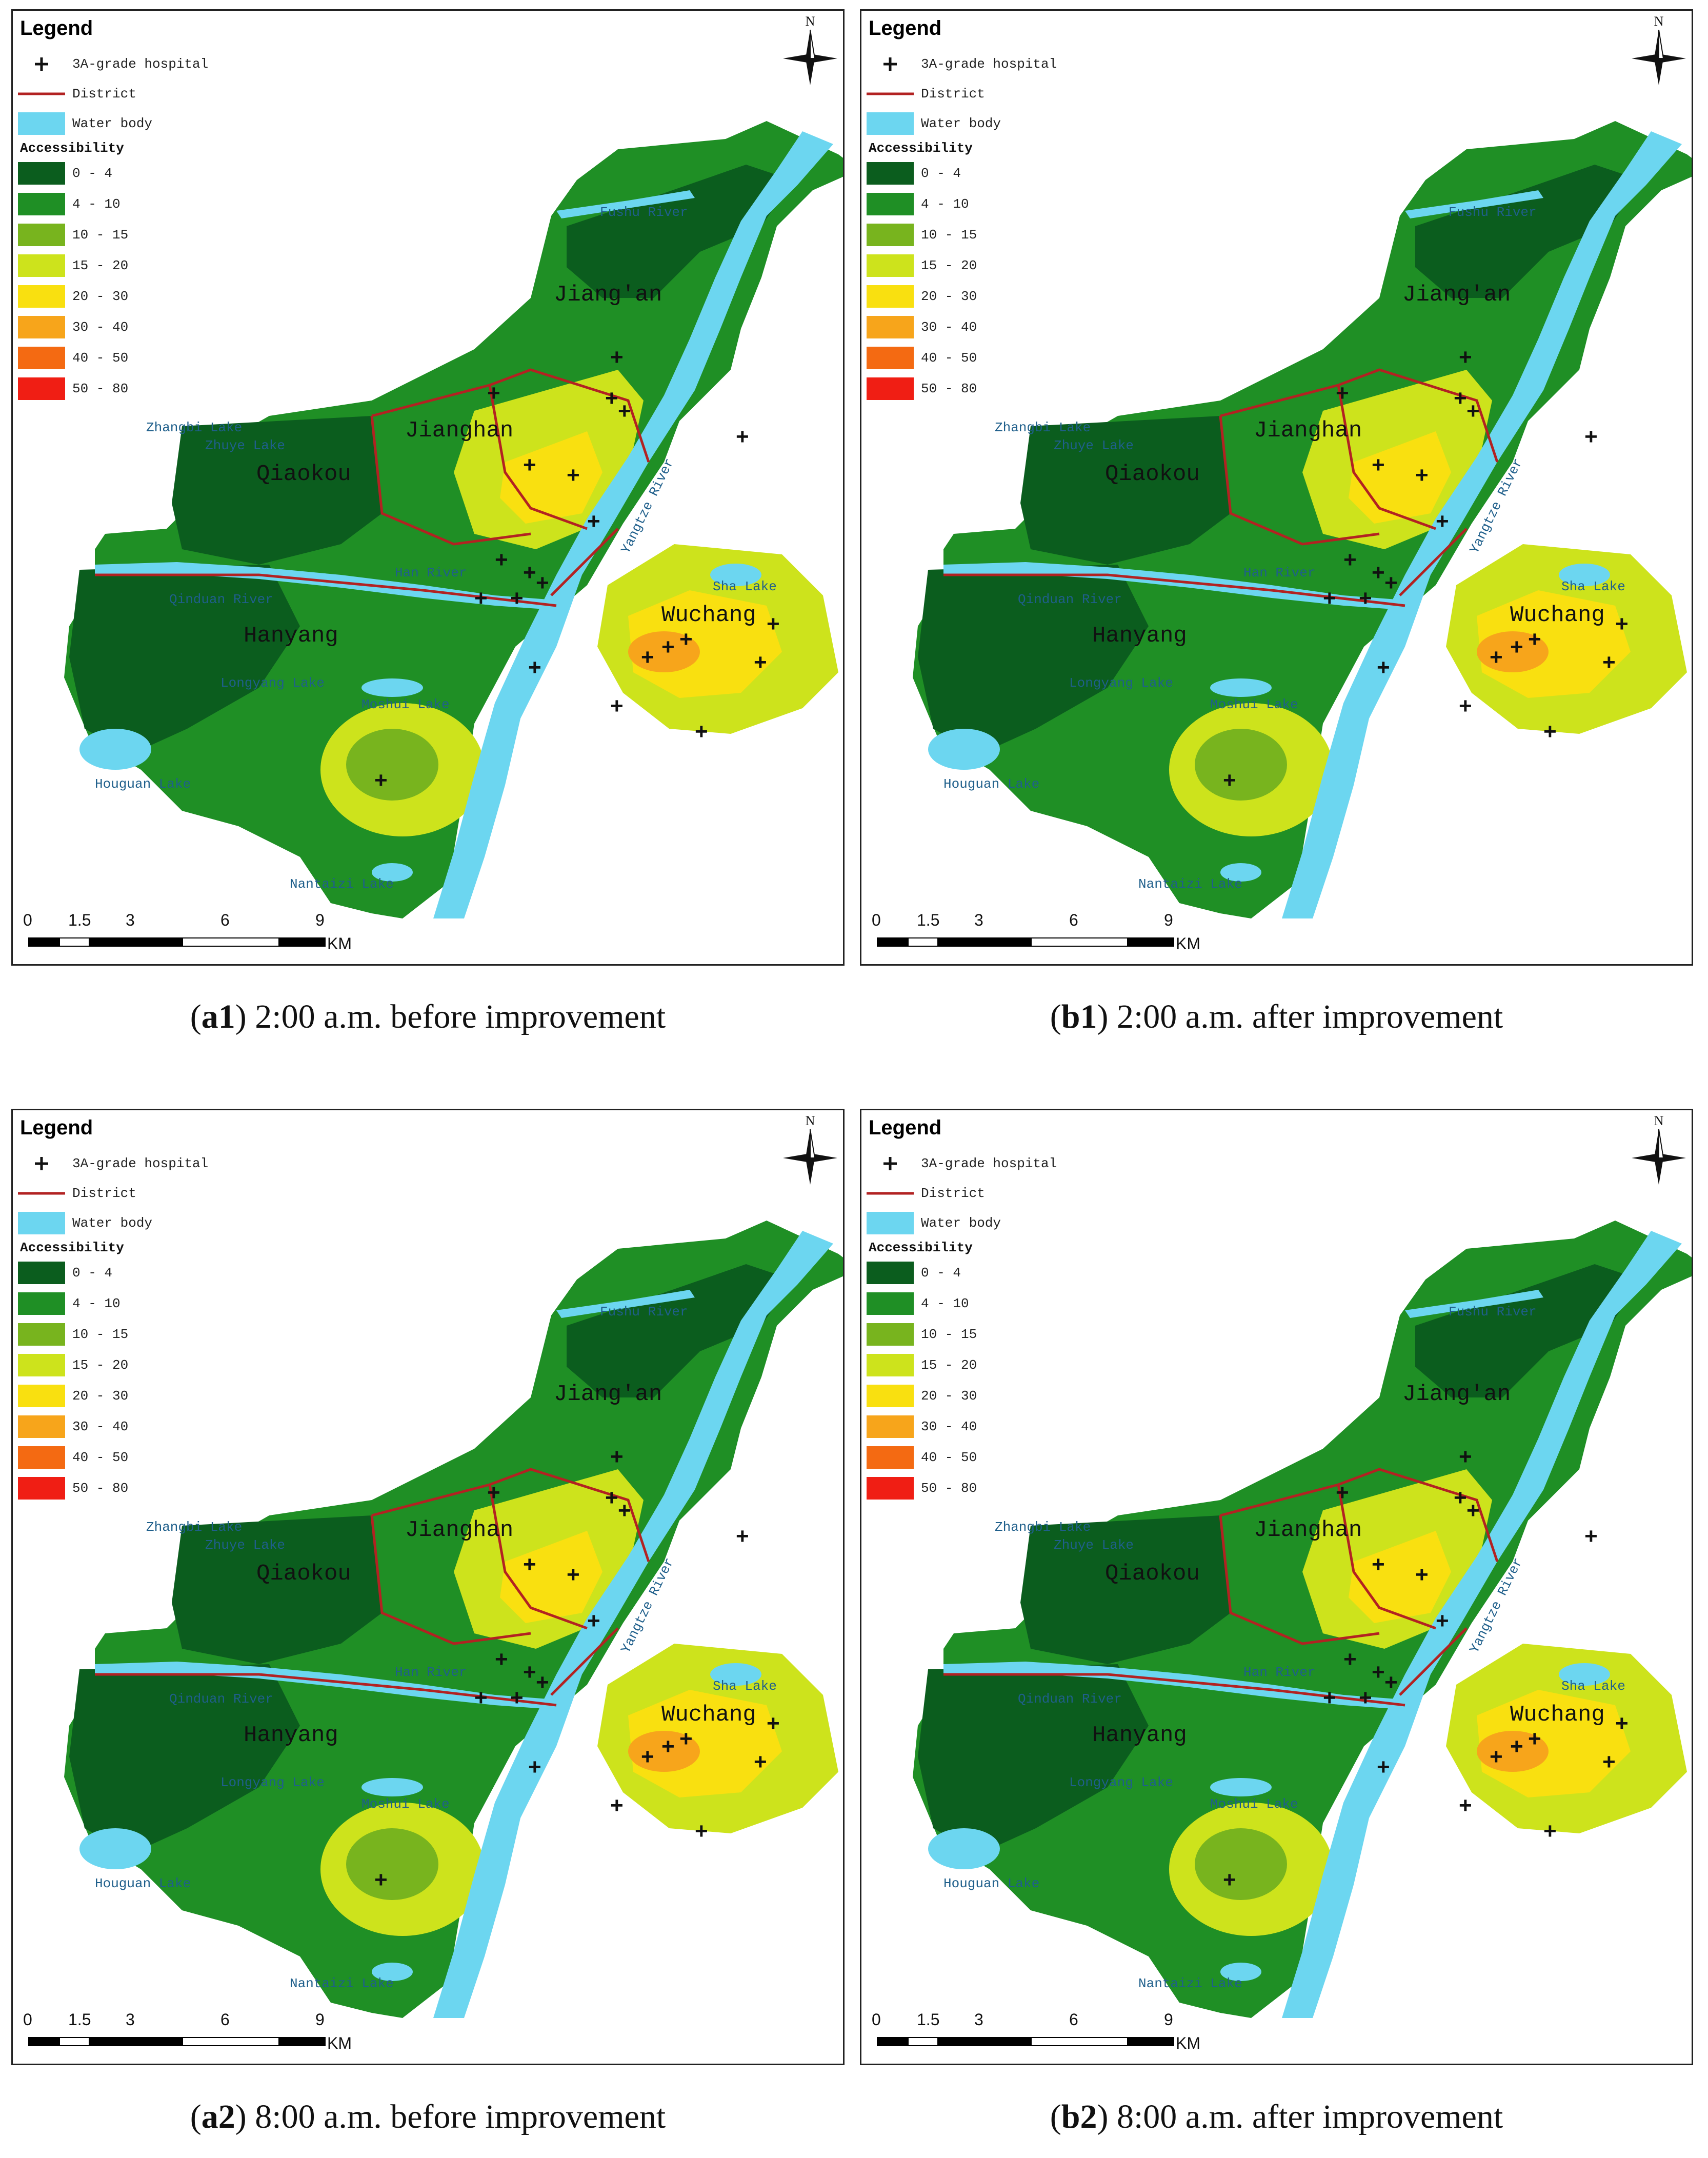 The image size is (1708, 2158). I want to click on fushu-river, so click(1474, 1304).